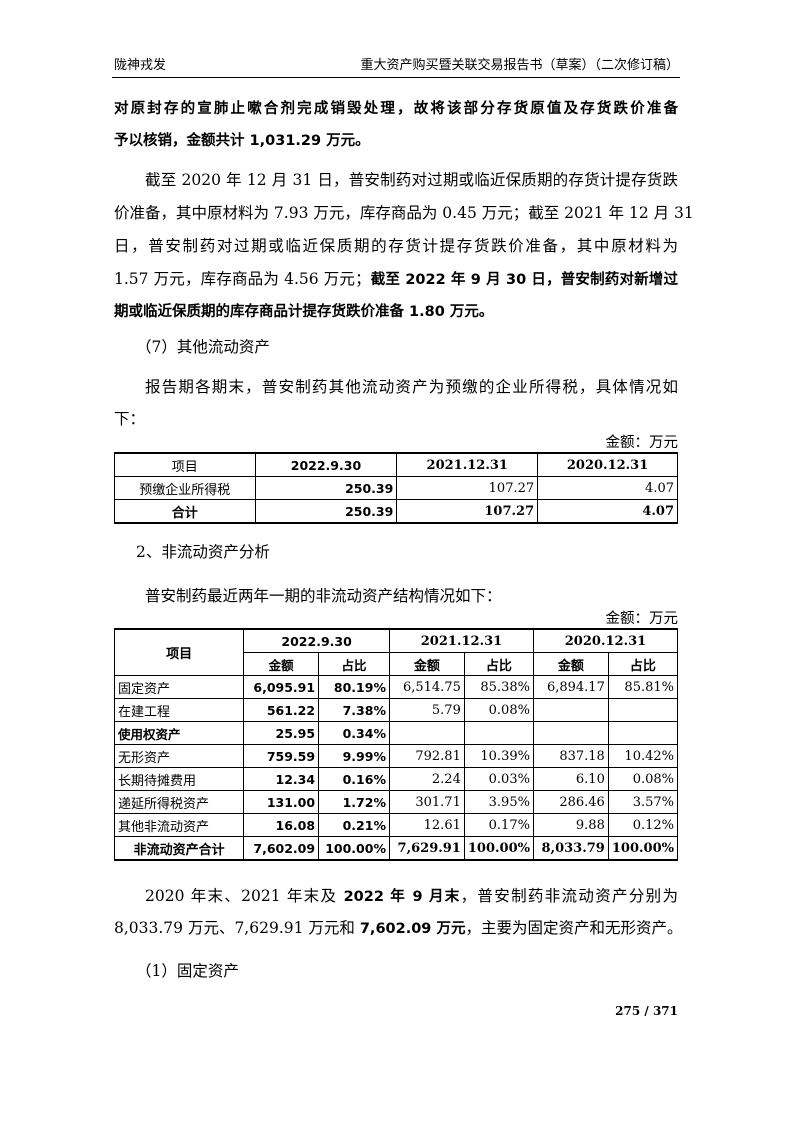 The image size is (793, 1122). I want to click on header-cell: 2021.12.31, so click(467, 464).